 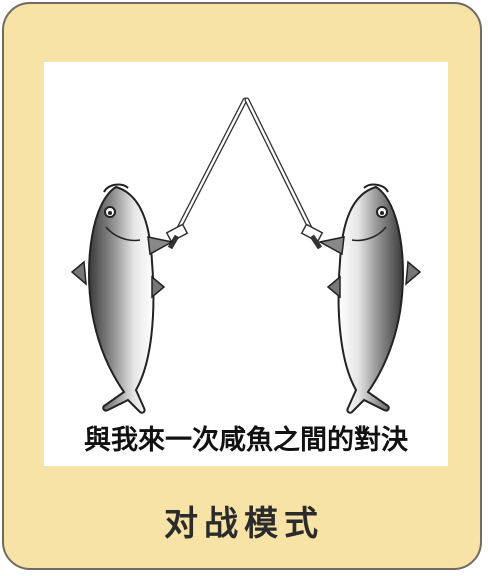 What do you see at coordinates (246, 440) in the screenshot?
I see `illustration-caption: 與我來一次咸魚之間的對決` at bounding box center [246, 440].